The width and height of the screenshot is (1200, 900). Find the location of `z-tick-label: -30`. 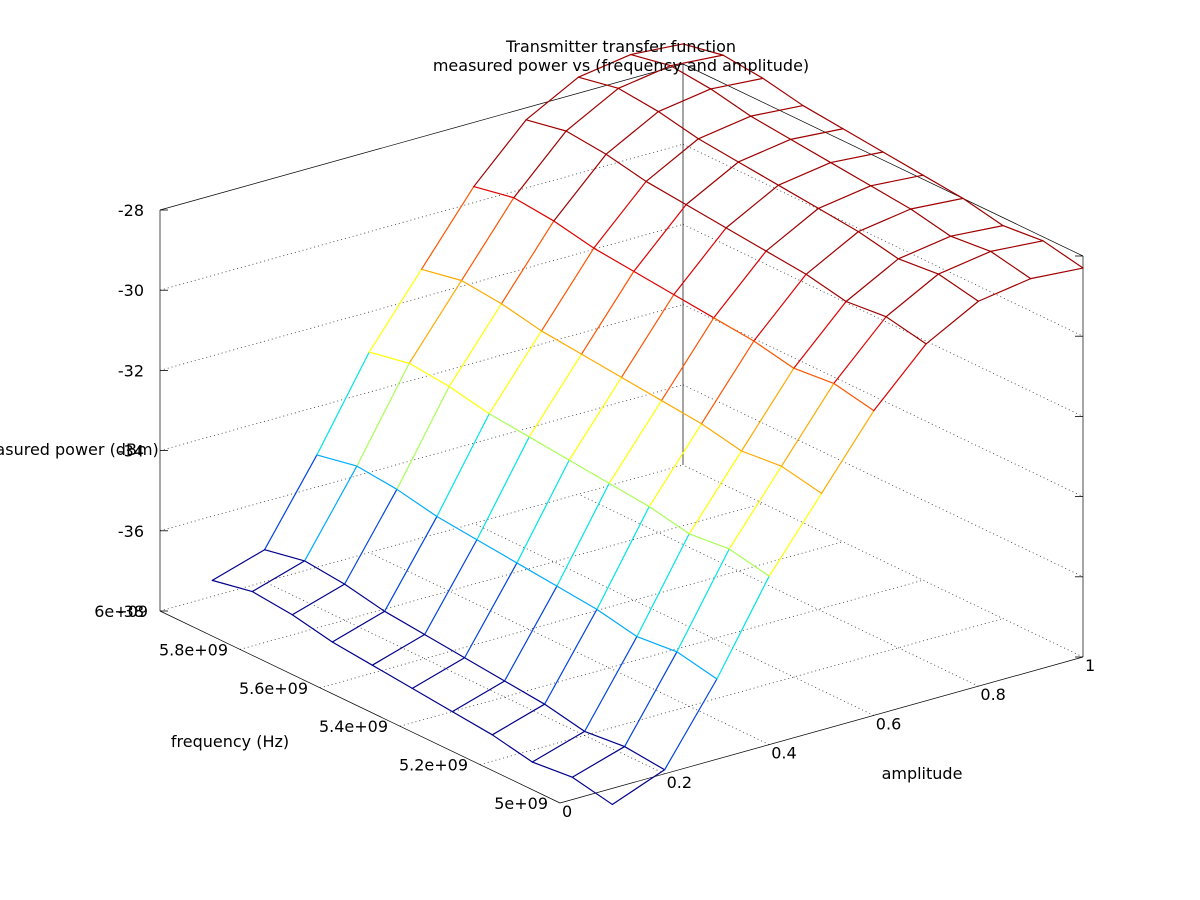

z-tick-label: -30 is located at coordinates (131, 290).